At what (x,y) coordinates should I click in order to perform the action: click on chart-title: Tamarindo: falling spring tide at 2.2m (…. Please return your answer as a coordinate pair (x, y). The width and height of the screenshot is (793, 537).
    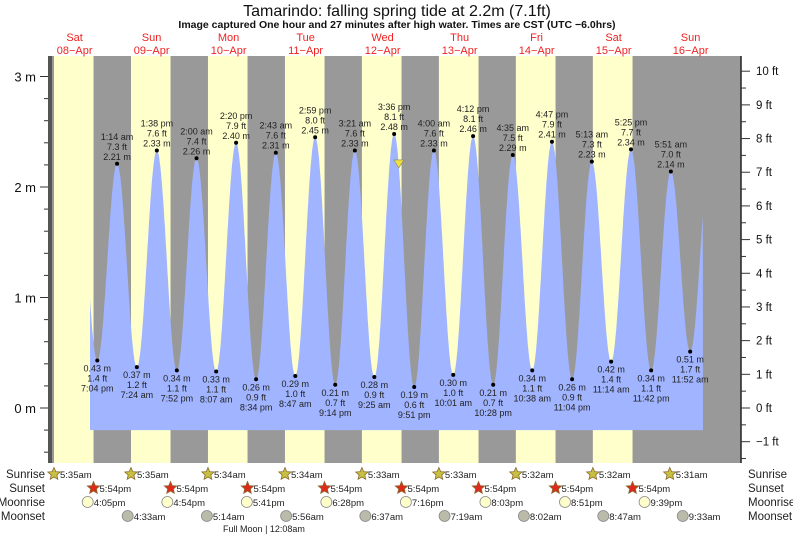
    Looking at the image, I should click on (397, 11).